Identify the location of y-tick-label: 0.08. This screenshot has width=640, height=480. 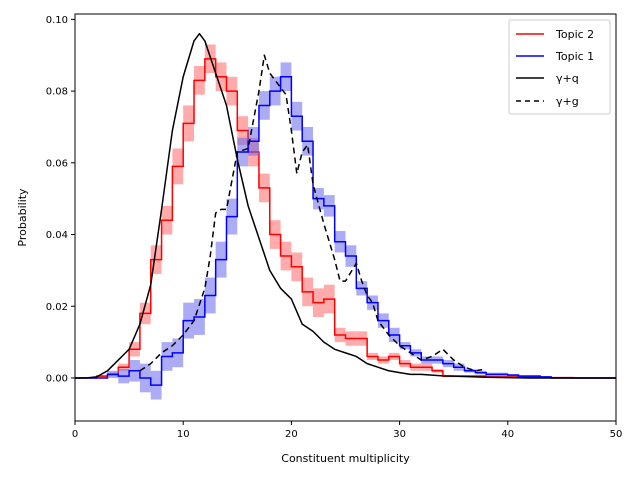
(57, 92).